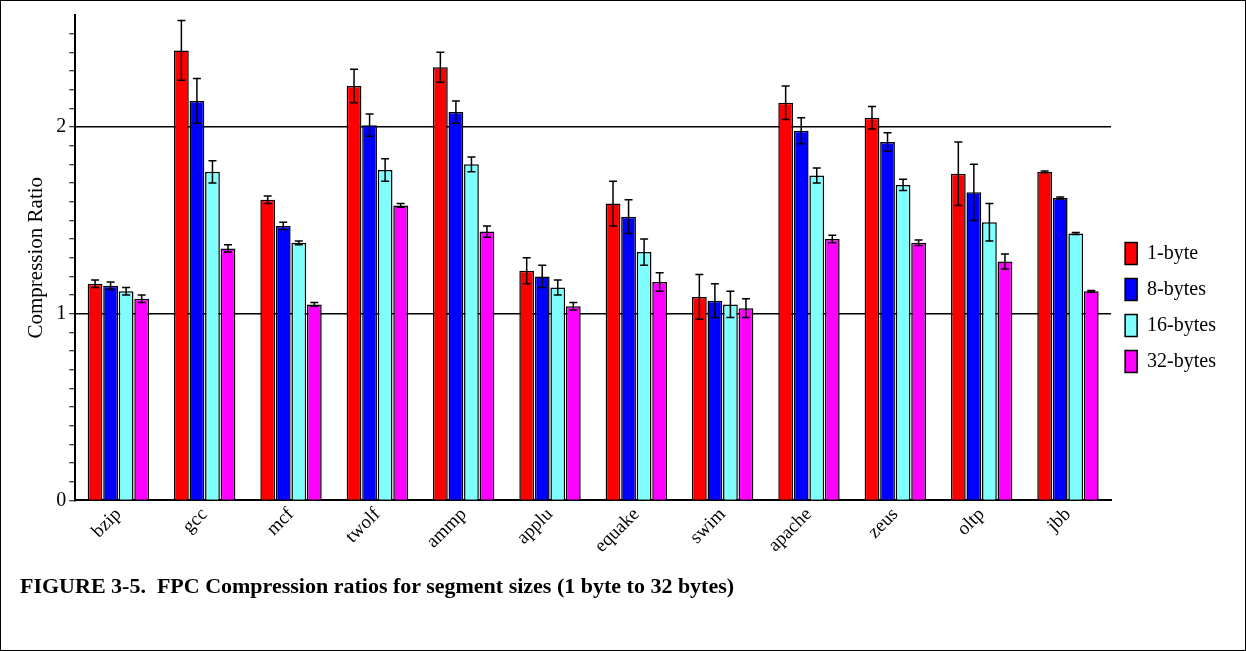  Describe the element at coordinates (1182, 360) in the screenshot. I see `legend-label: 32-bytes` at that location.